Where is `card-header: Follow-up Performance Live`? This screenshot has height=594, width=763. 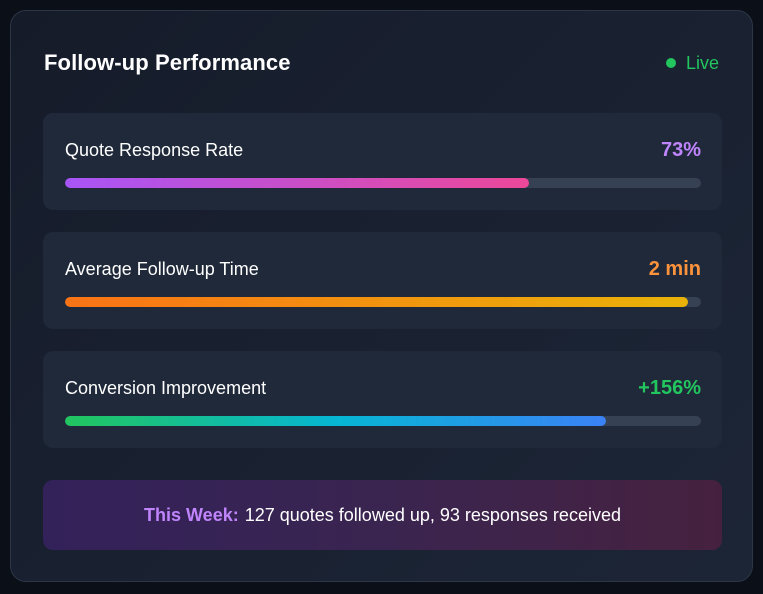
card-header: Follow-up Performance Live is located at coordinates (381, 63).